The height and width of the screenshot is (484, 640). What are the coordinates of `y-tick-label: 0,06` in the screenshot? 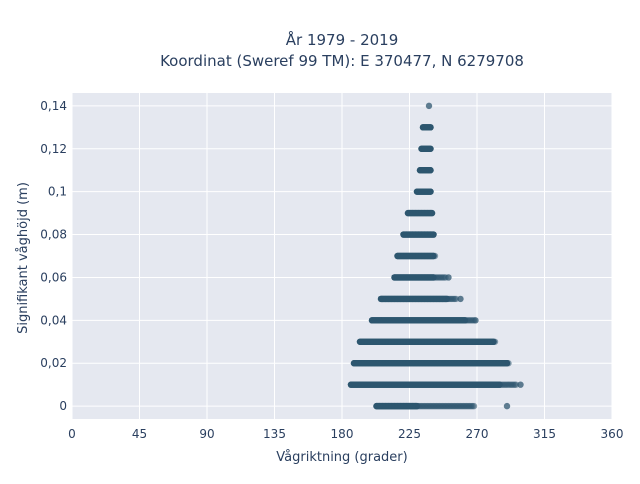 It's located at (53, 277).